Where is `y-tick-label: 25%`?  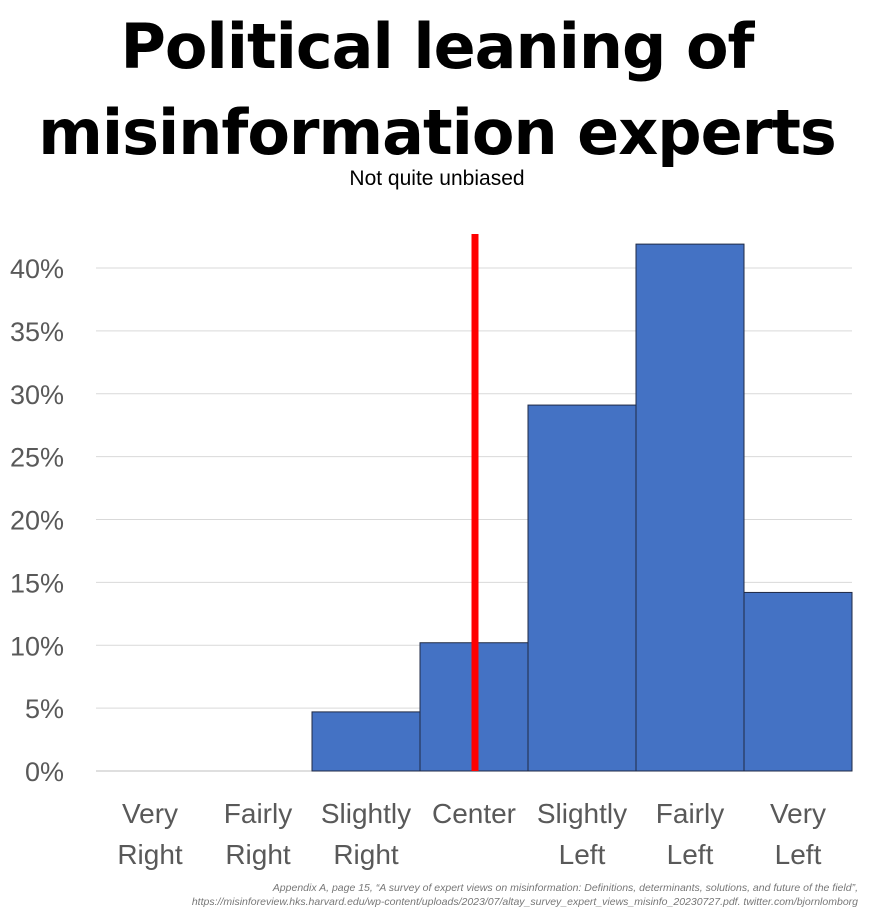 y-tick-label: 25% is located at coordinates (37, 458).